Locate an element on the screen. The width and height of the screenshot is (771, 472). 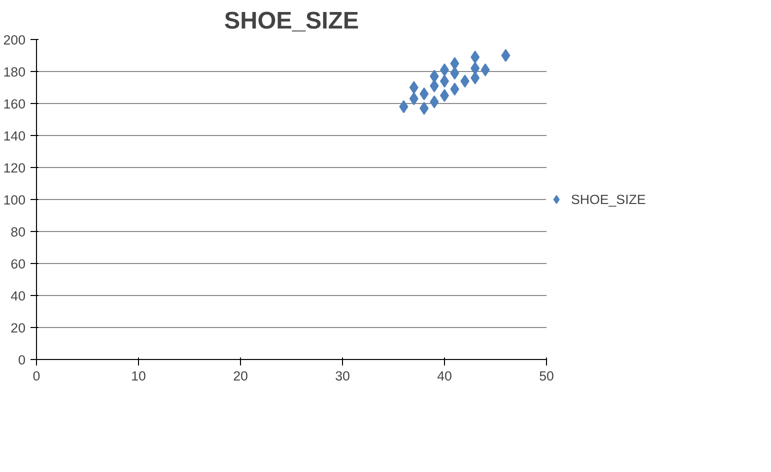
y-tick-label: 160 is located at coordinates (14, 104).